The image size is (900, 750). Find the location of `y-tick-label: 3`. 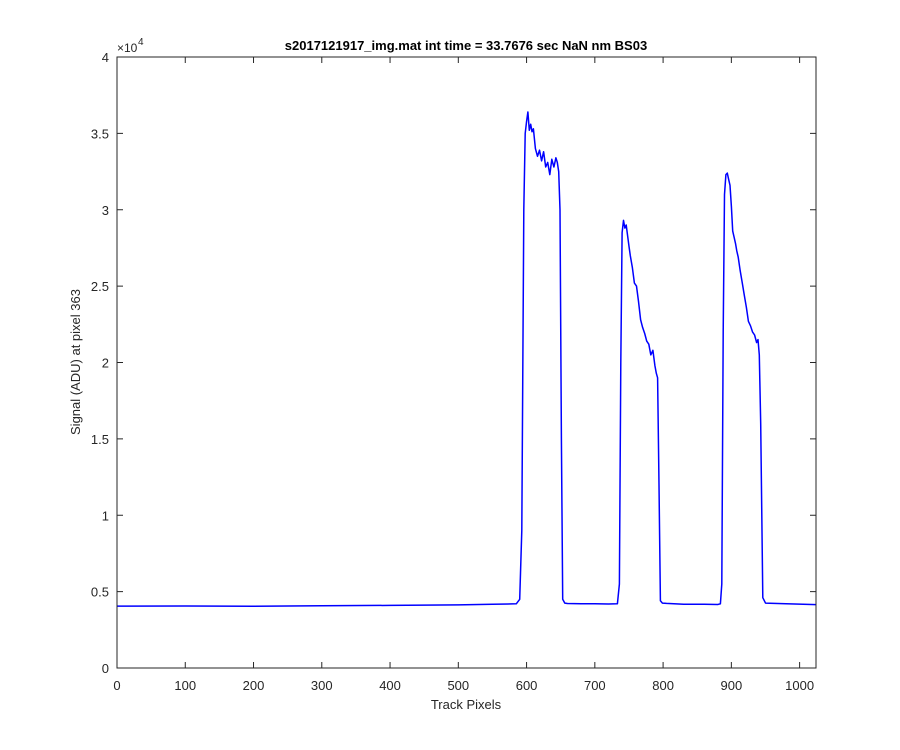

y-tick-label: 3 is located at coordinates (105, 210).